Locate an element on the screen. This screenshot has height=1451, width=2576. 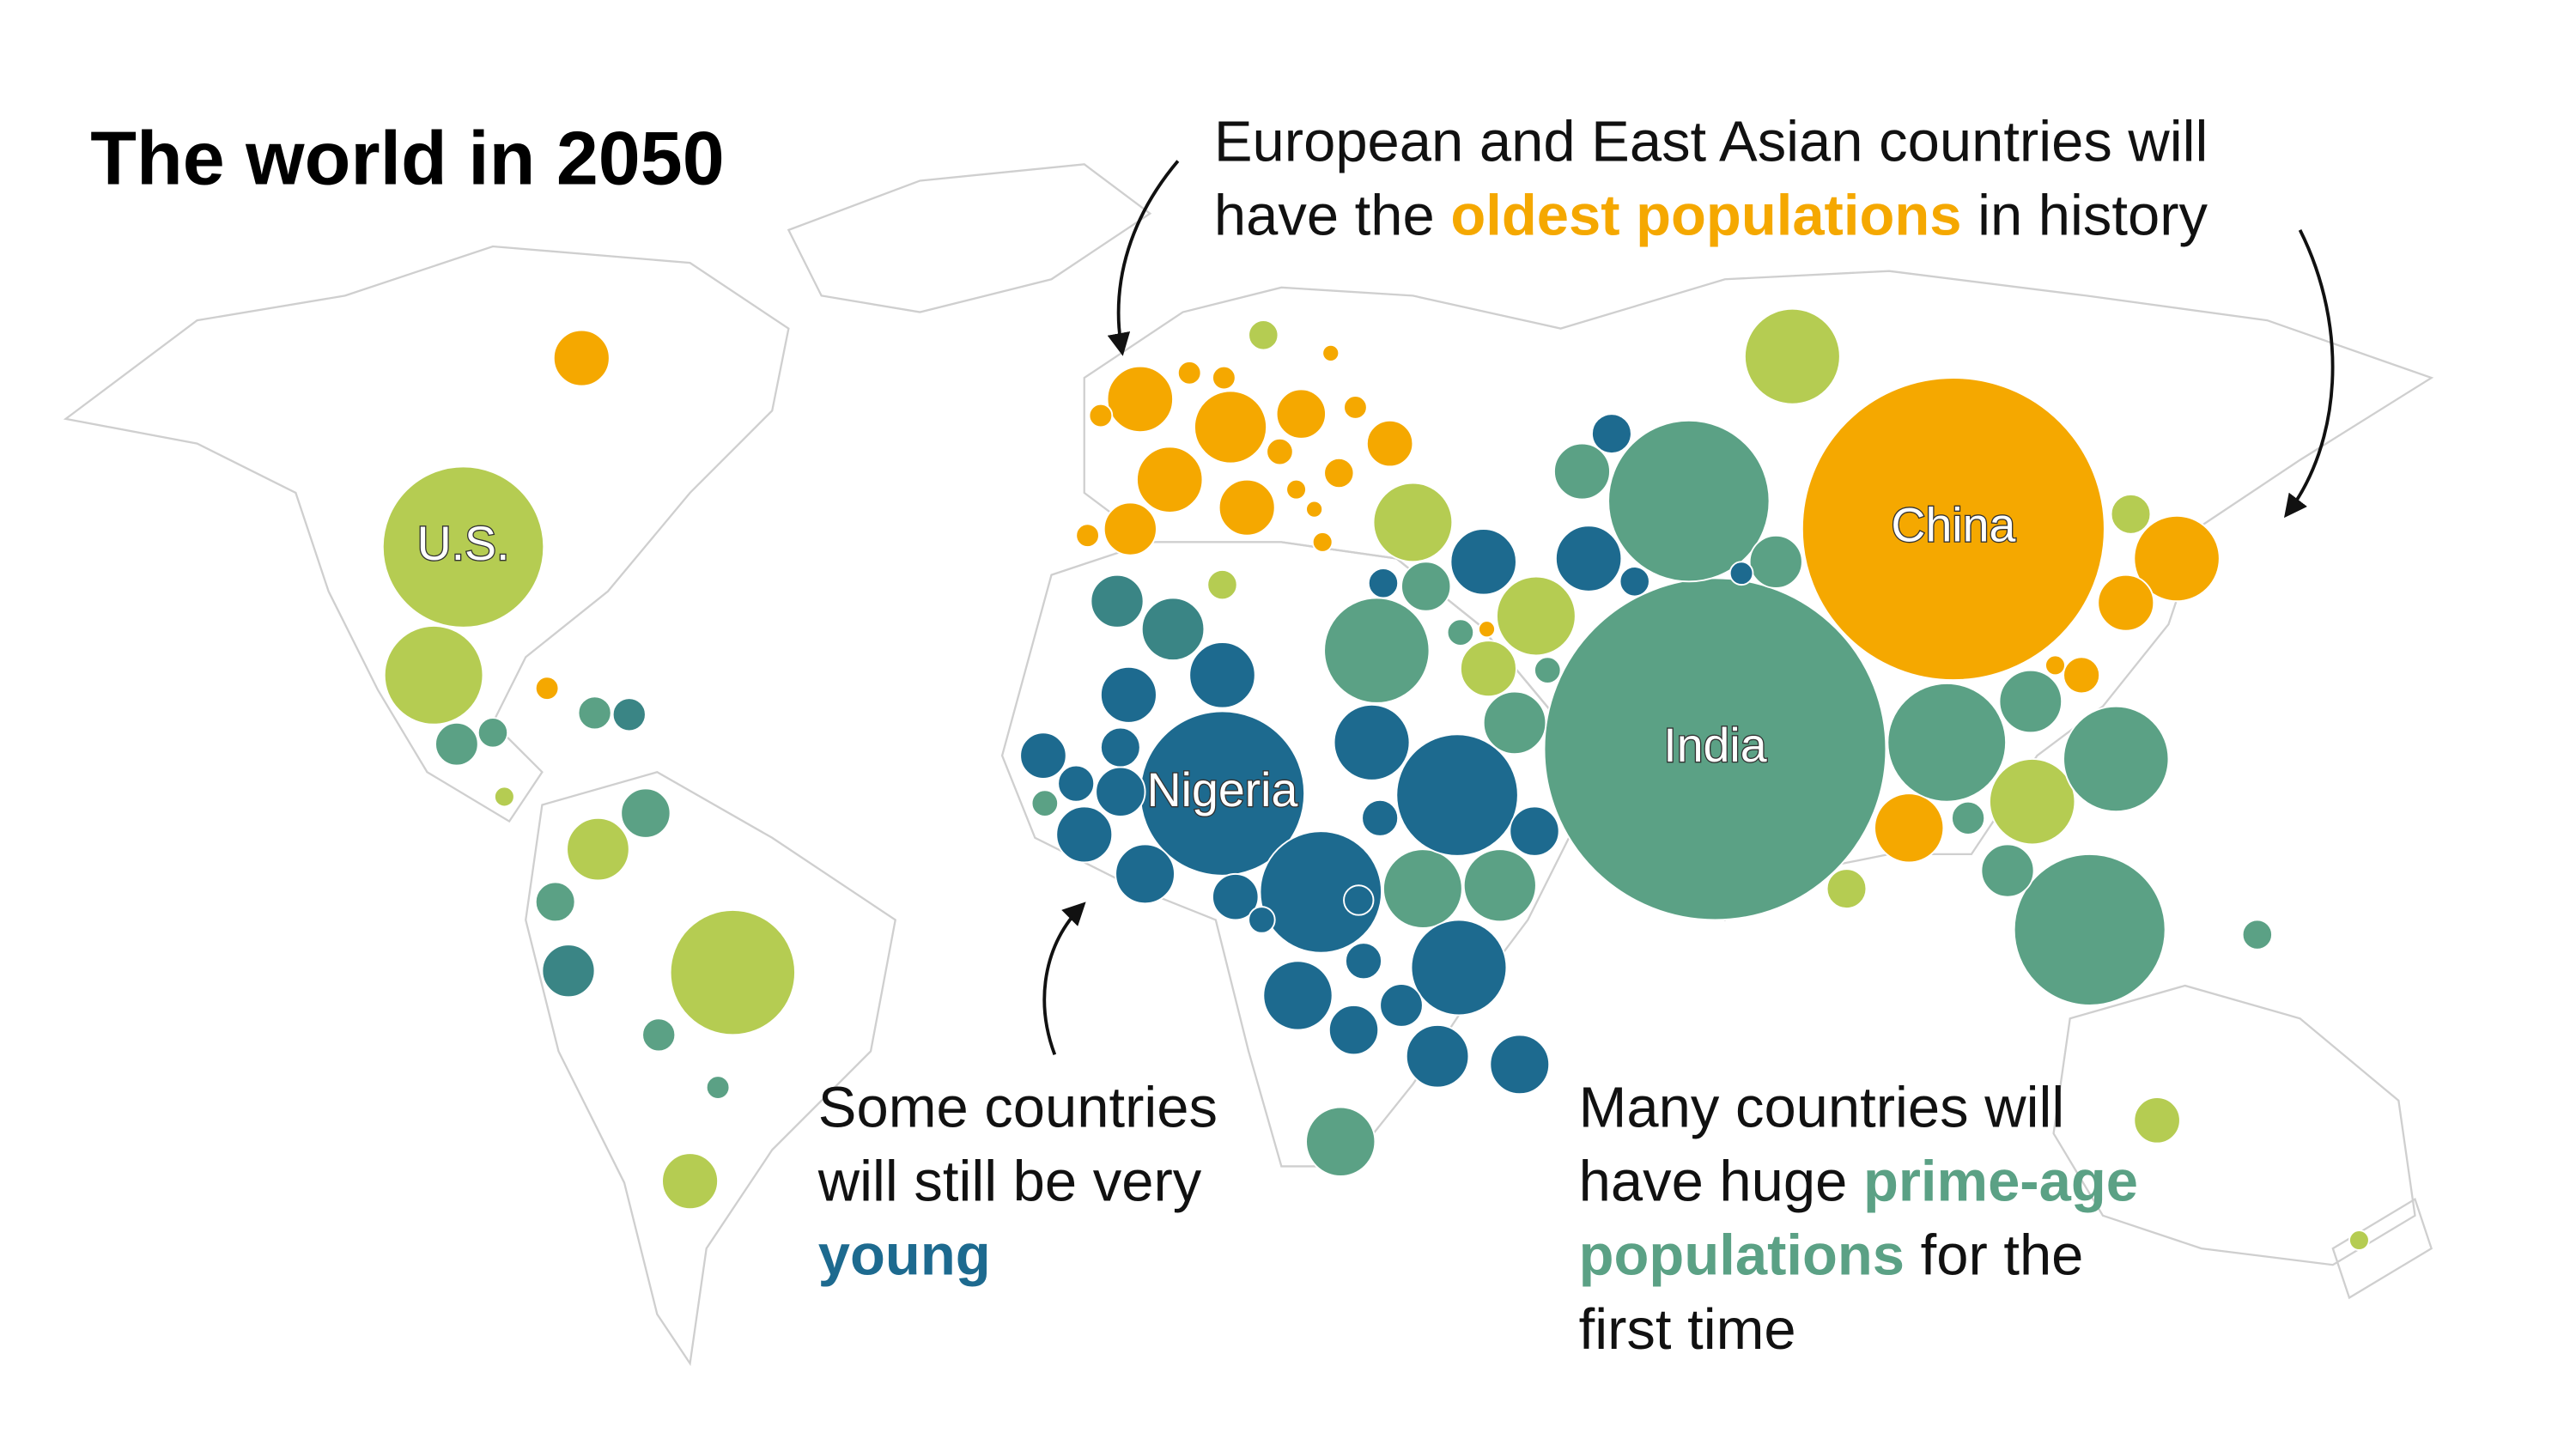
annotation-text: will still be very is located at coordinates (1009, 1182).